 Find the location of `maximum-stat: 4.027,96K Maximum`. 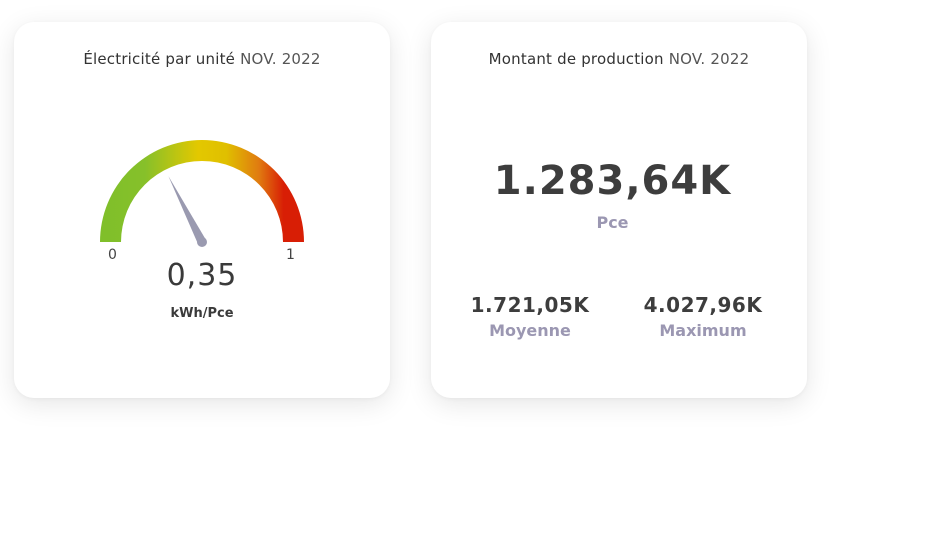

maximum-stat: 4.027,96K Maximum is located at coordinates (703, 316).